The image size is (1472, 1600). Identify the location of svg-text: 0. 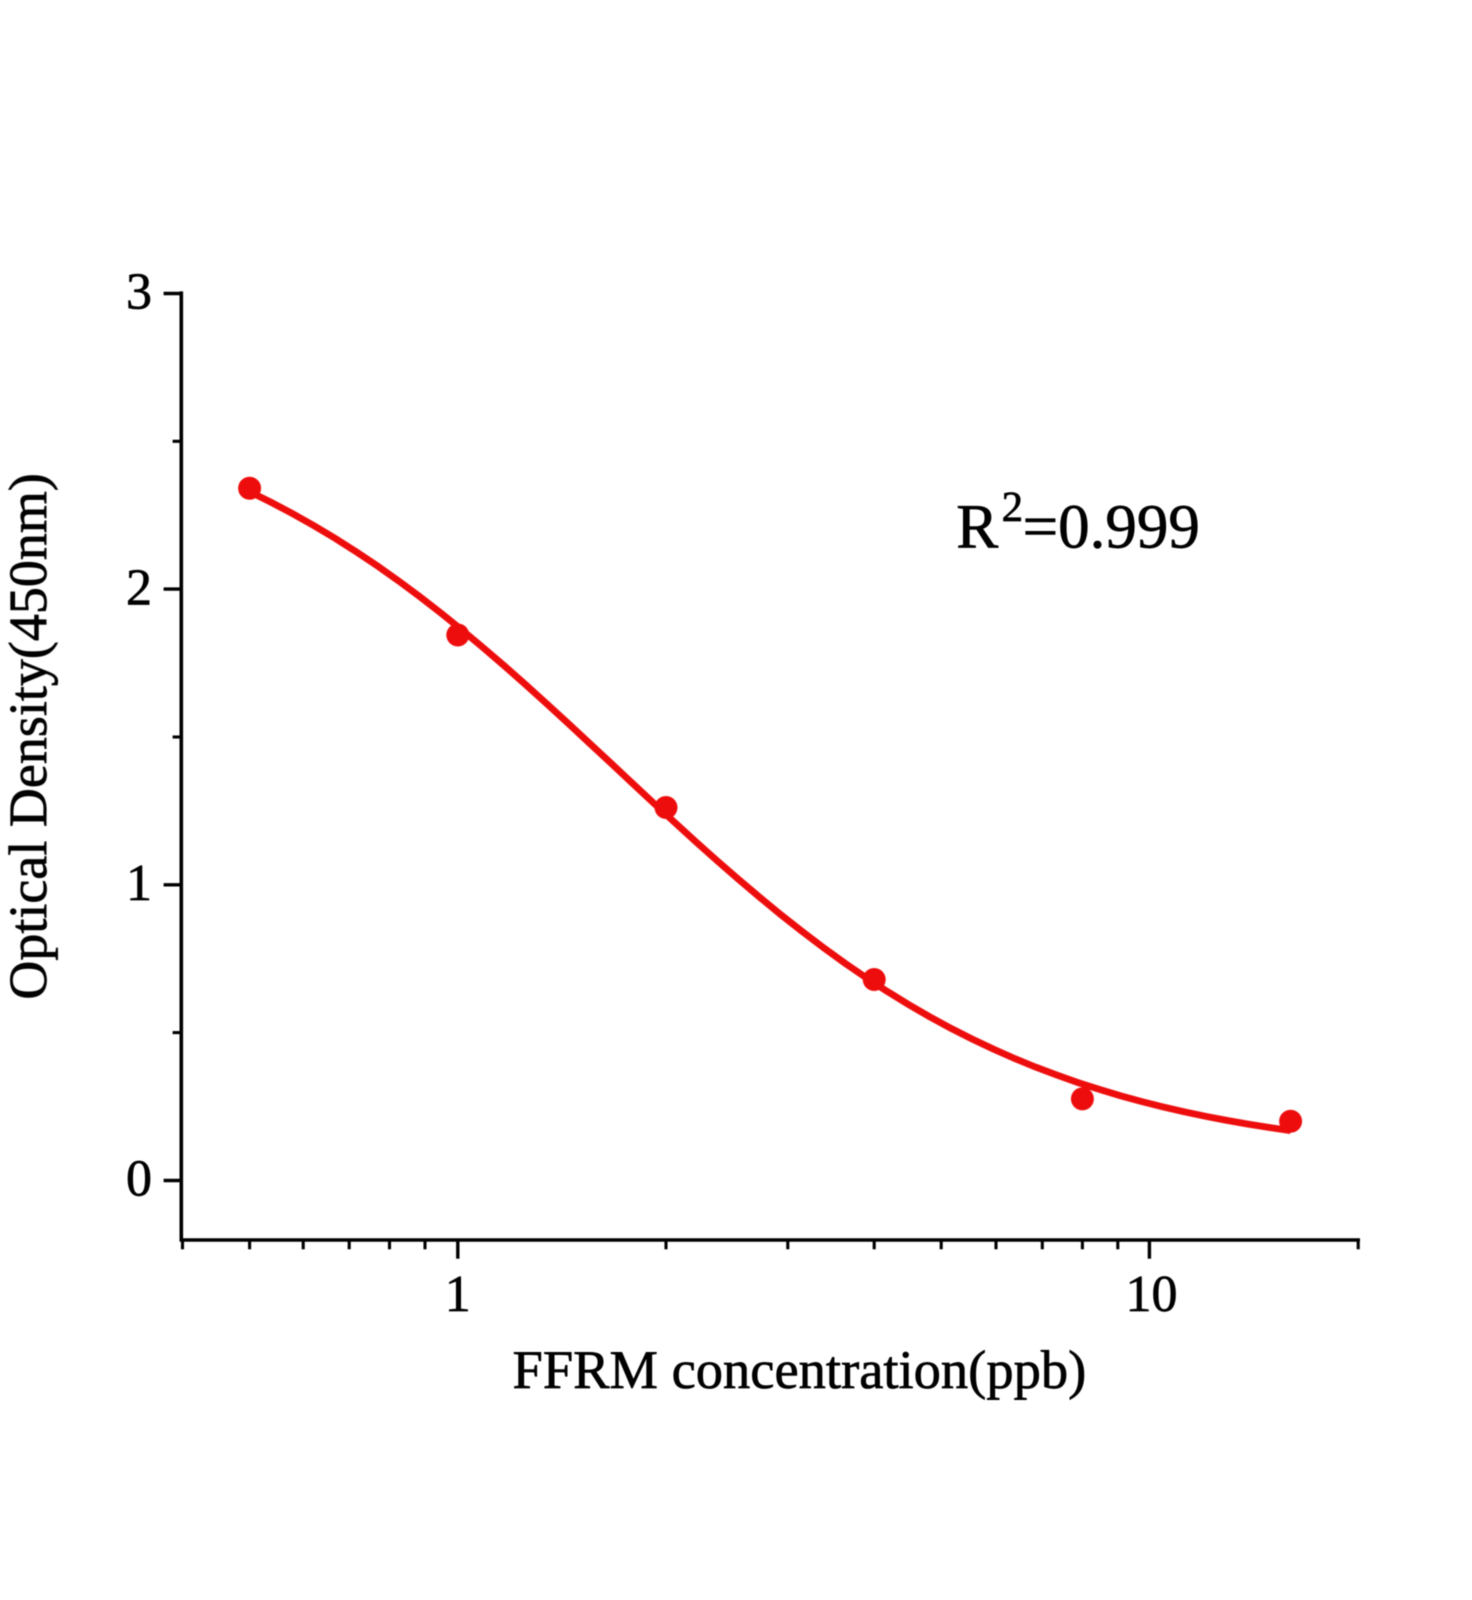
(139, 1179).